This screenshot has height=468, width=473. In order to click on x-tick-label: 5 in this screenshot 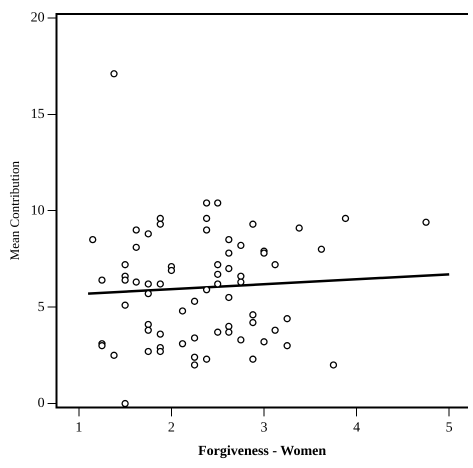, I will do `click(449, 428)`.